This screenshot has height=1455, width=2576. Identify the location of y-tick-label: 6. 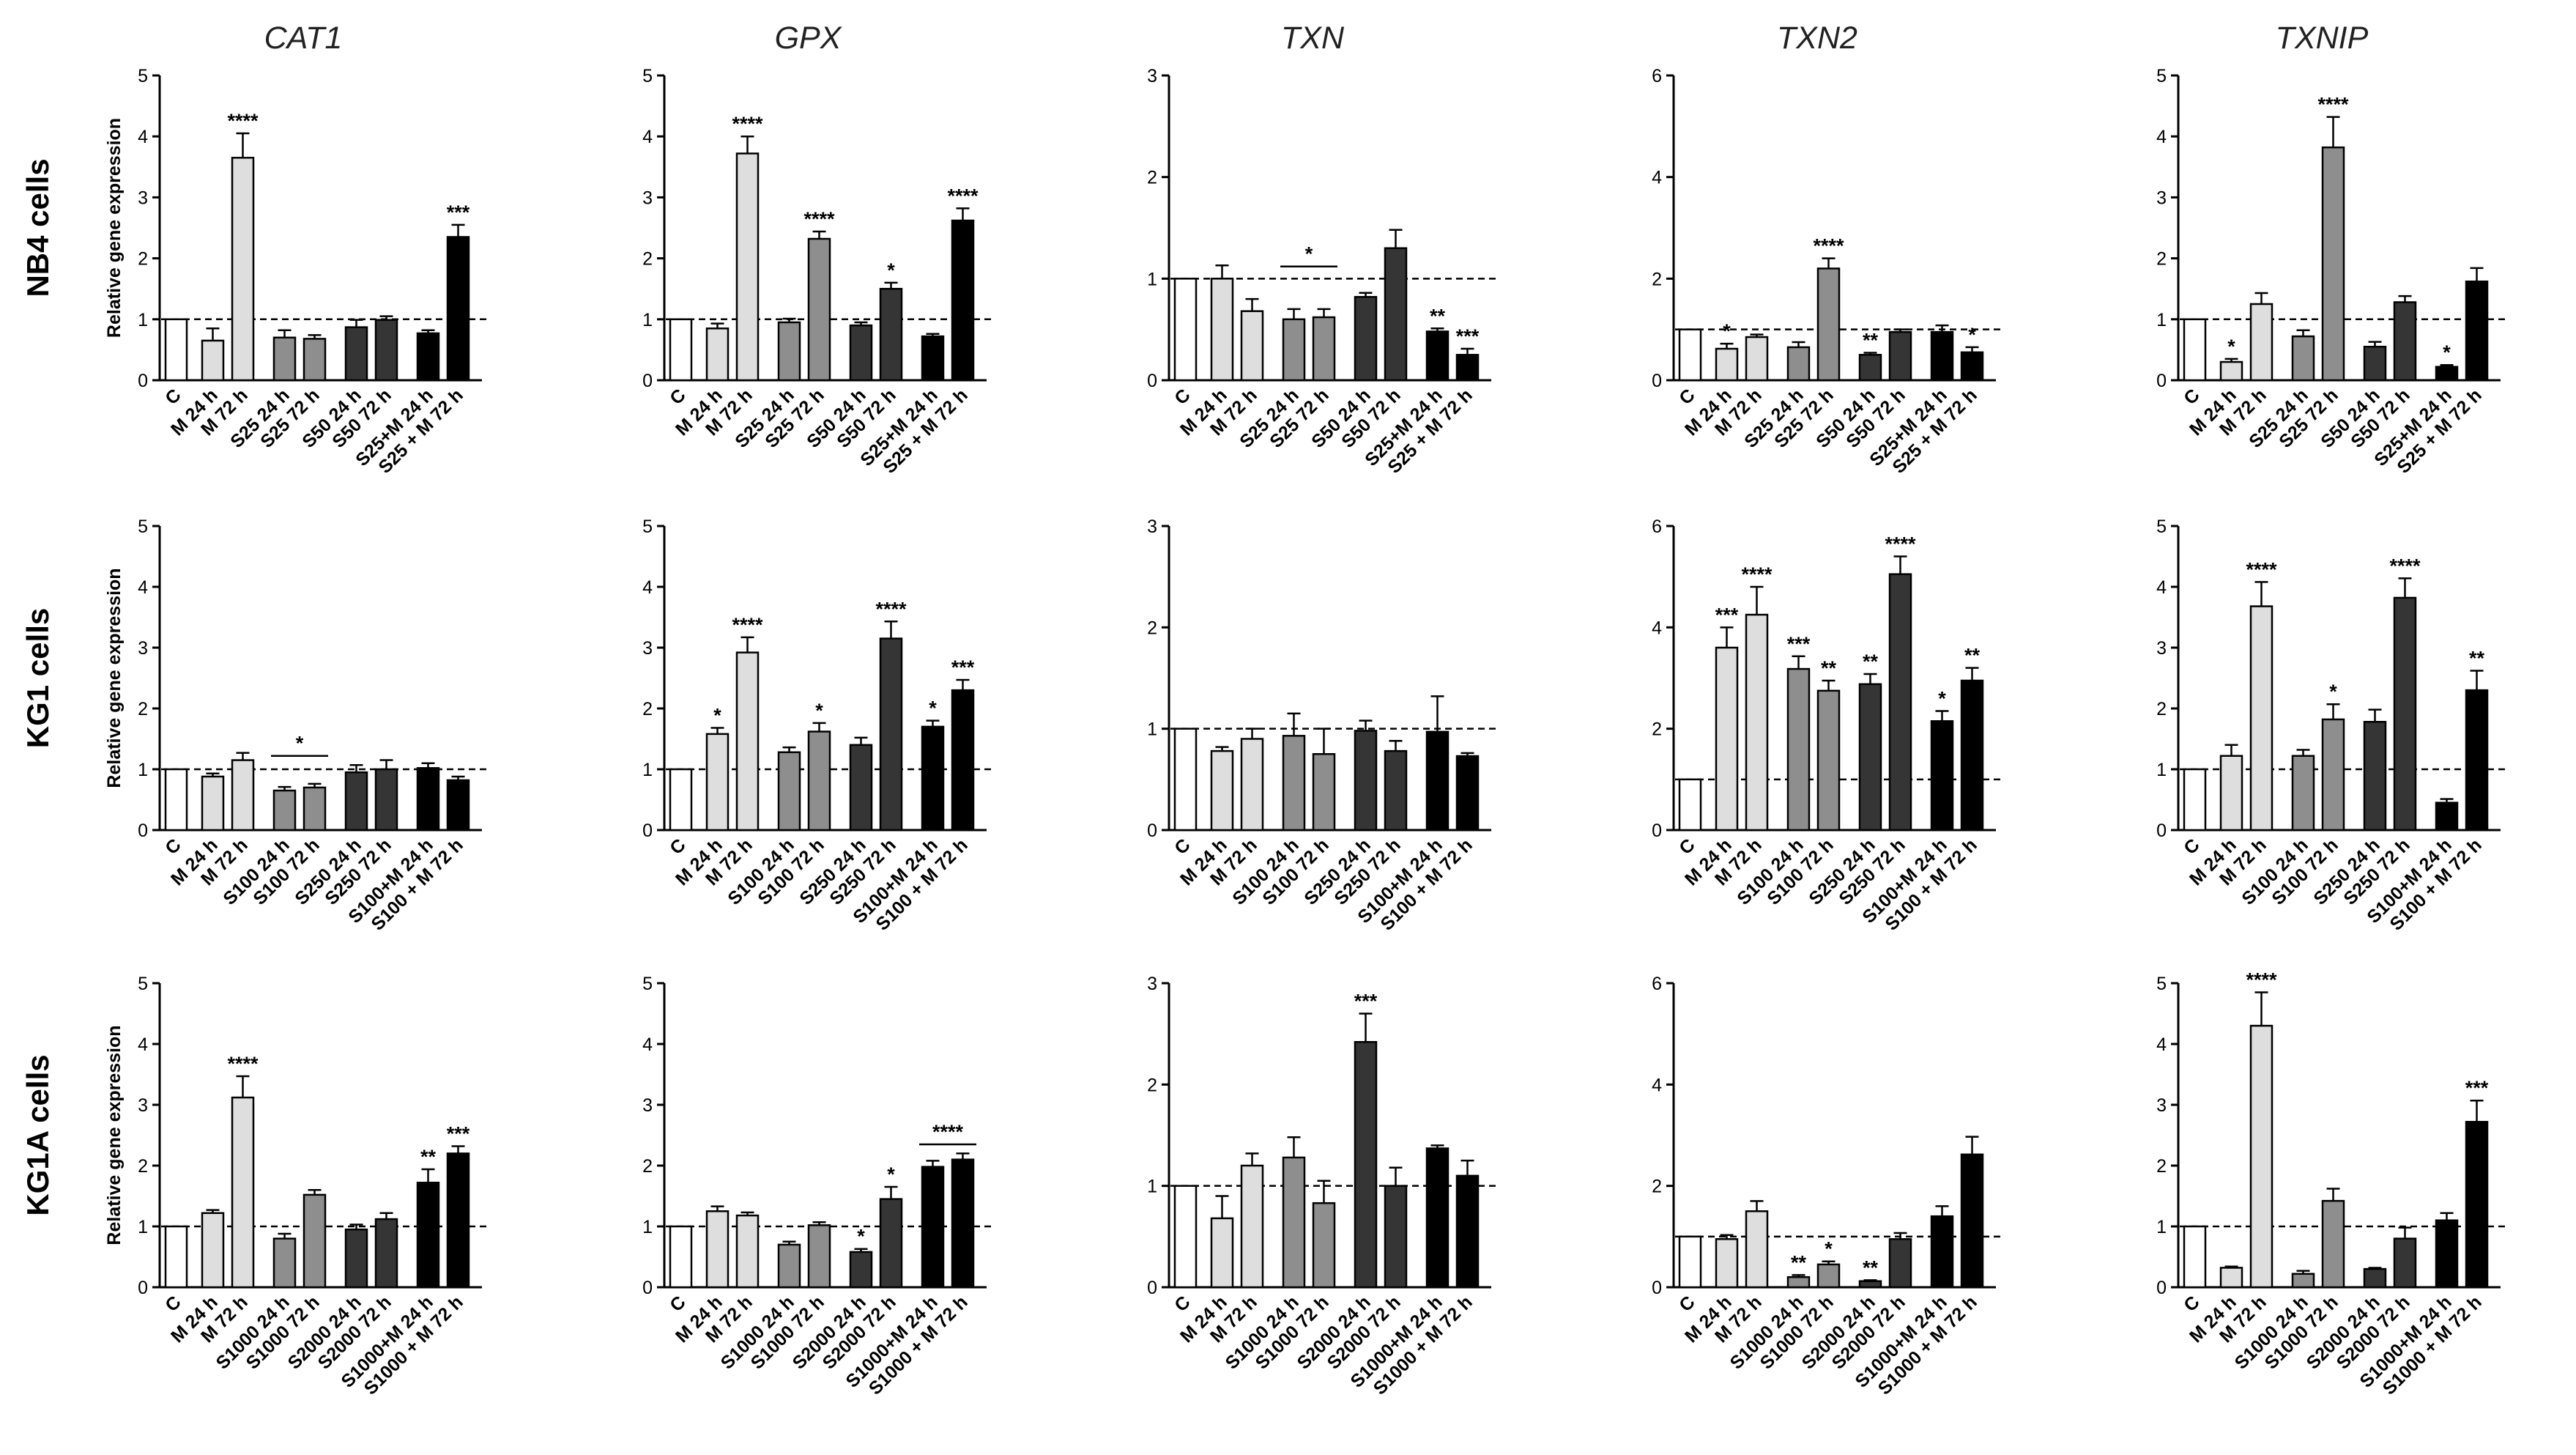
(1657, 76).